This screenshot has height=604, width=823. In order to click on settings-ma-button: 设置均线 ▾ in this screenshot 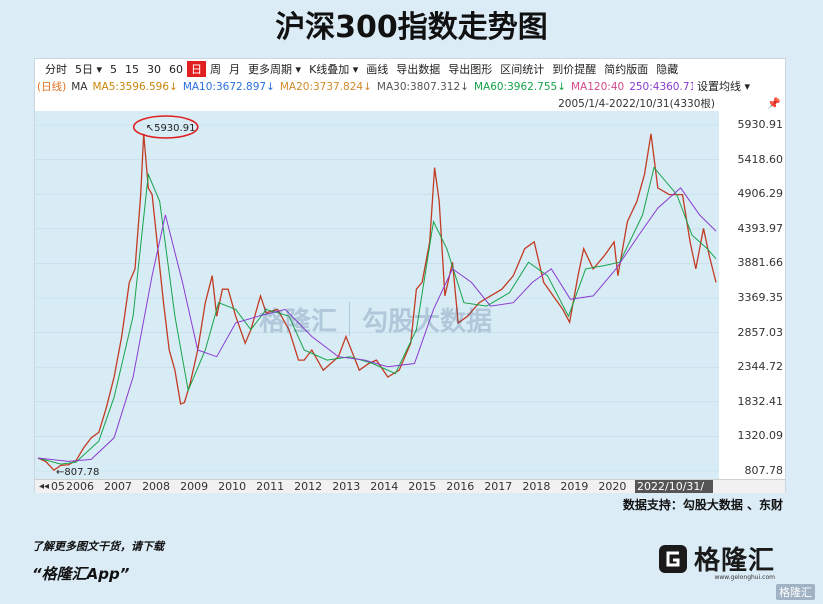, I will do `click(739, 87)`.